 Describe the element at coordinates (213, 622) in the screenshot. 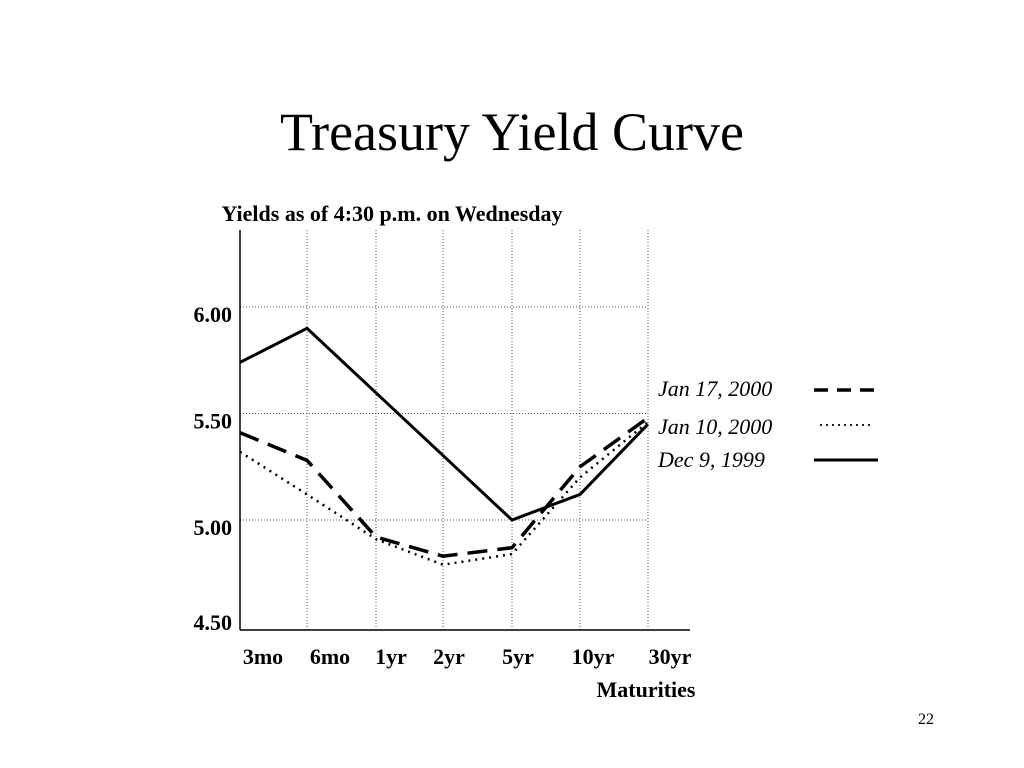

I see `y-tick-label: 4.50` at that location.